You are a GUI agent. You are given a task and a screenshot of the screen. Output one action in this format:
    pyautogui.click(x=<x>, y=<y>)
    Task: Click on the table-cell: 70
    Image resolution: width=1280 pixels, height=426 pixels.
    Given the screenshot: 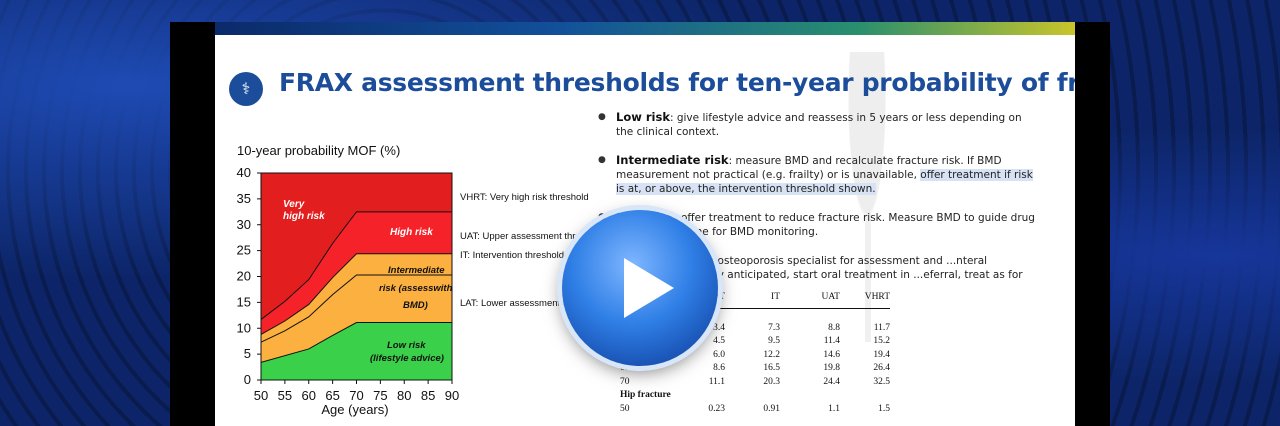 What is the action you would take?
    pyautogui.click(x=625, y=381)
    